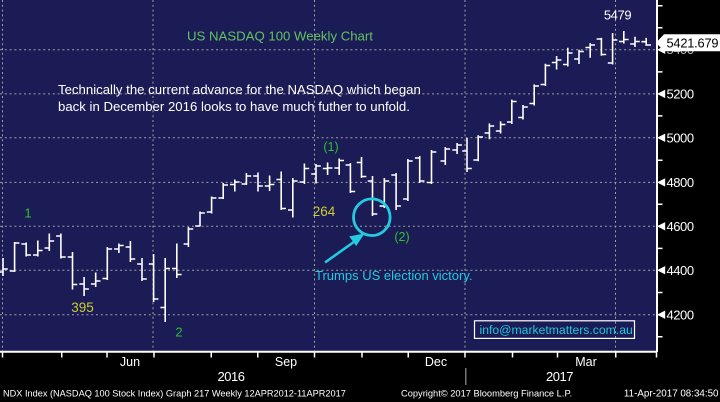 The height and width of the screenshot is (402, 720). What do you see at coordinates (394, 275) in the screenshot?
I see `svg-text: Trumps US election victory.` at bounding box center [394, 275].